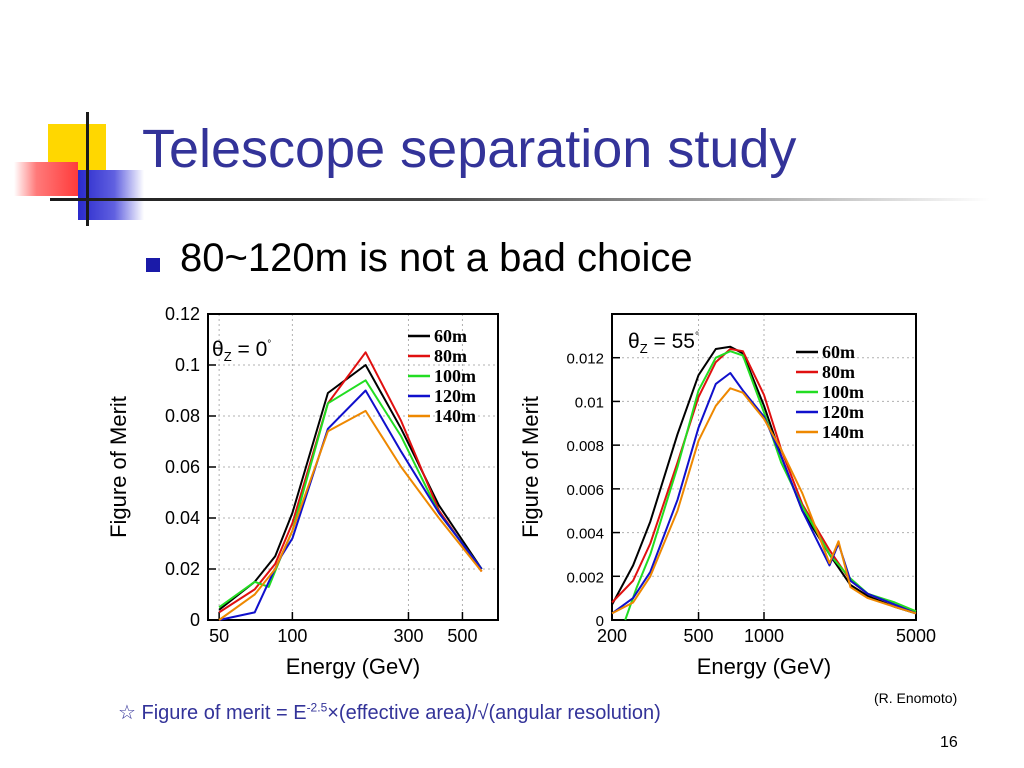 This screenshot has height=768, width=1024. Describe the element at coordinates (949, 742) in the screenshot. I see `page-number: 16` at that location.